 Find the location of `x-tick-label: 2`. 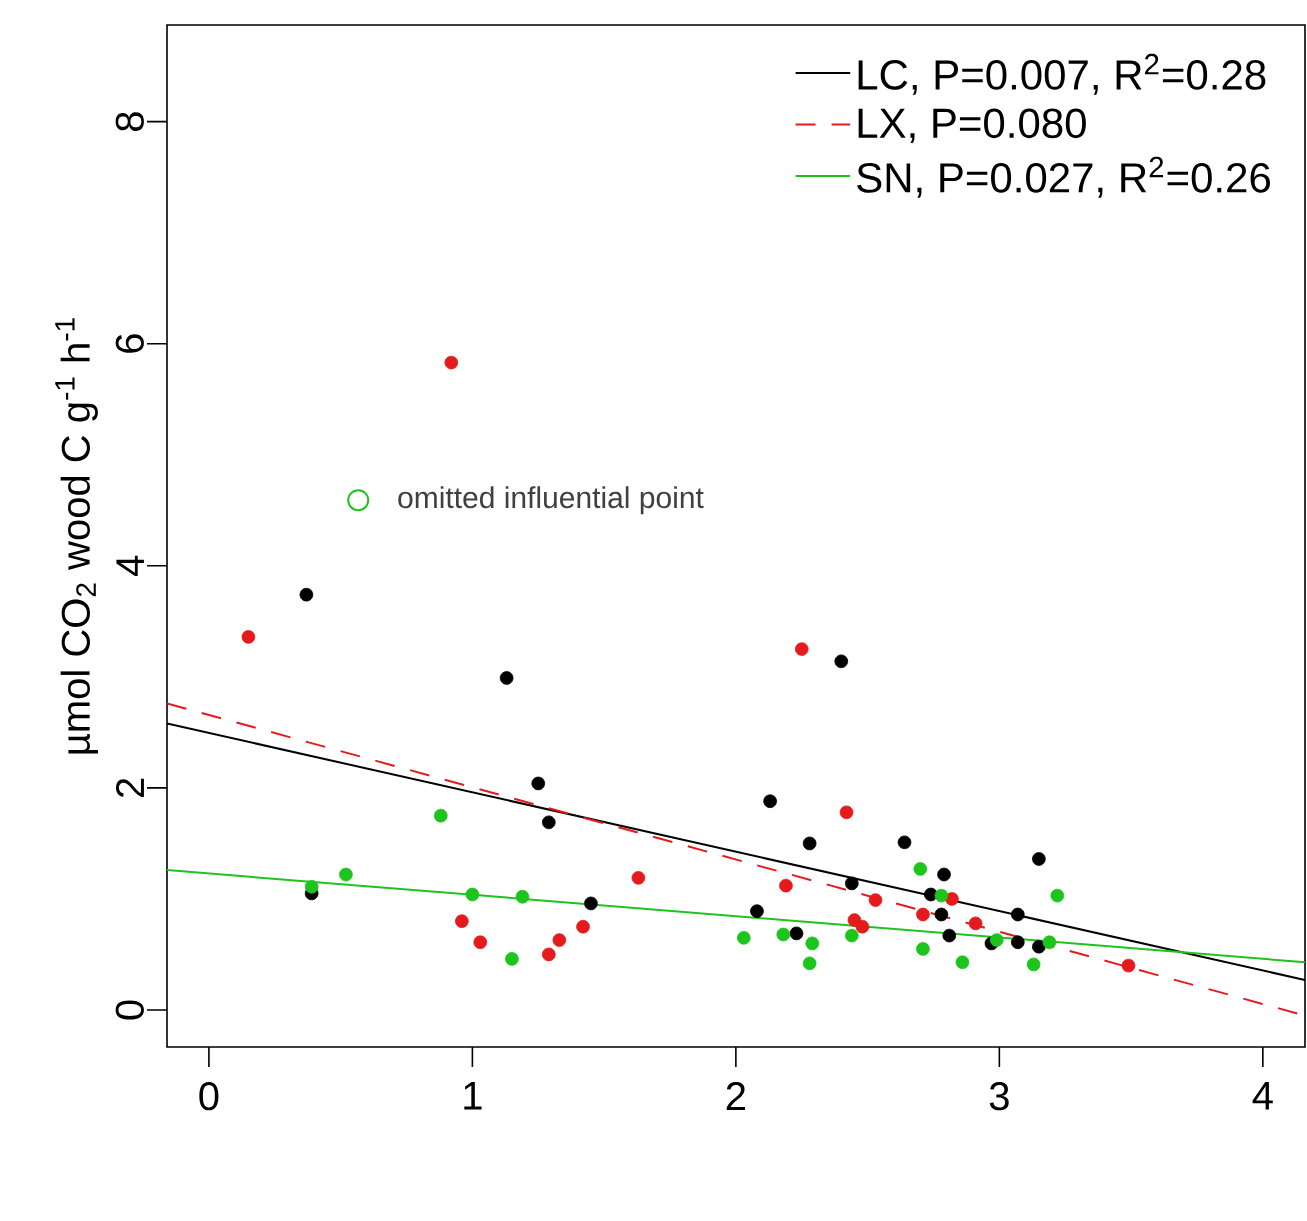

x-tick-label: 2 is located at coordinates (735, 1096).